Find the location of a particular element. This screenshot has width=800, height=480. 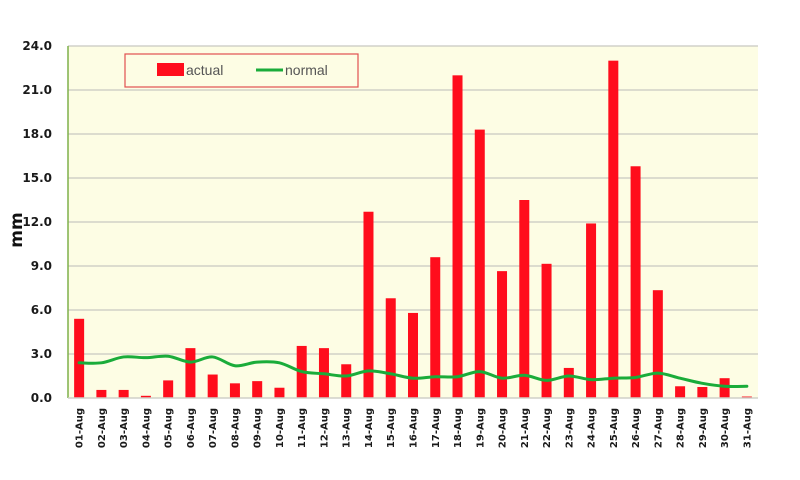

x-tick-label: 10-Aug is located at coordinates (280, 428).